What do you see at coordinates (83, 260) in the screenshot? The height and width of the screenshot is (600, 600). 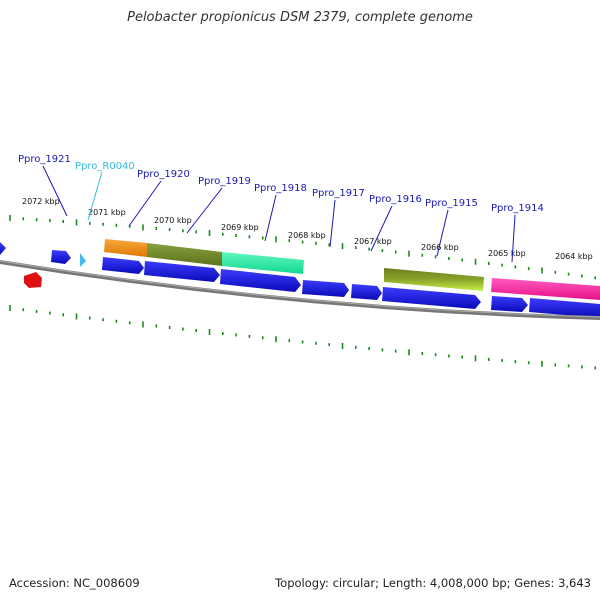 I see `trna-arrow-ppro-r0040` at bounding box center [83, 260].